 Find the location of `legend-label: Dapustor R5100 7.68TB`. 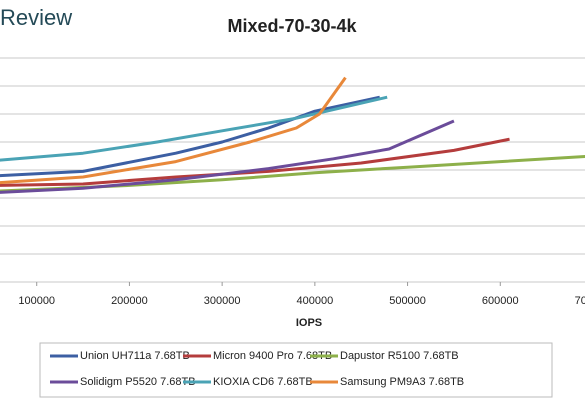

legend-label: Dapustor R5100 7.68TB is located at coordinates (399, 356).